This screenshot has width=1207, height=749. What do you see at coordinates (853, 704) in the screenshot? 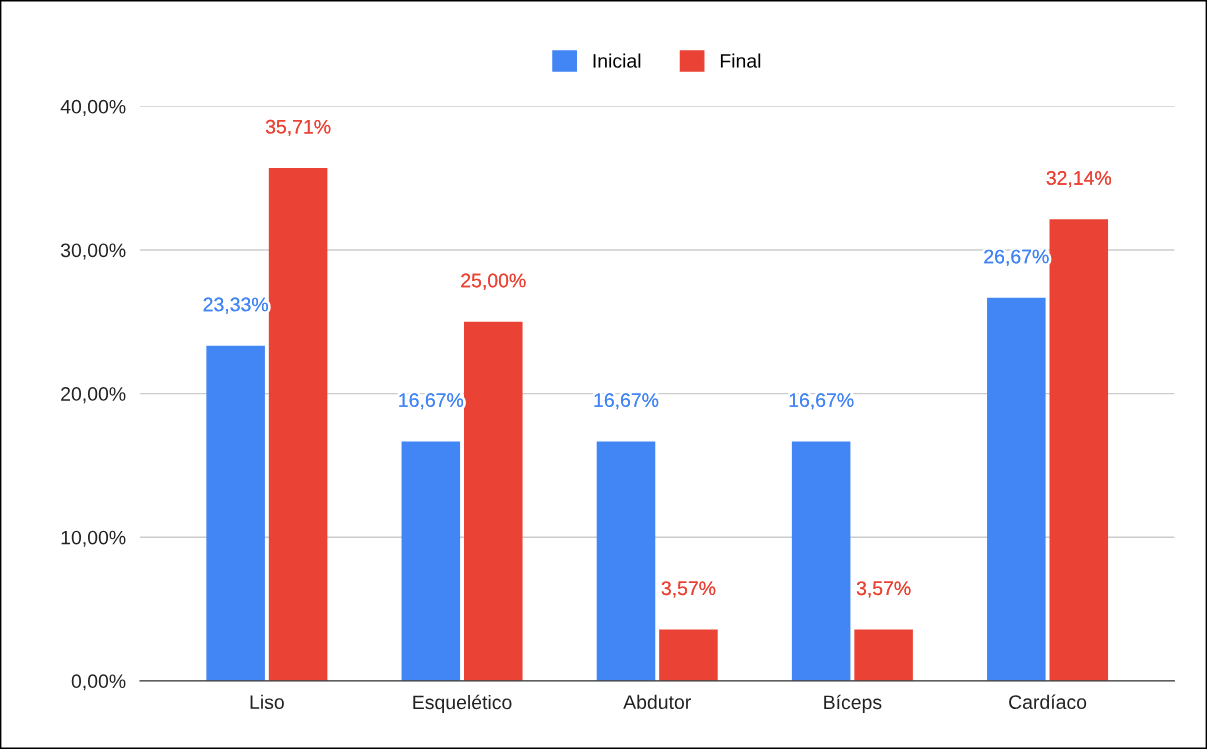
I see `x-tick-label: Bíceps` at bounding box center [853, 704].